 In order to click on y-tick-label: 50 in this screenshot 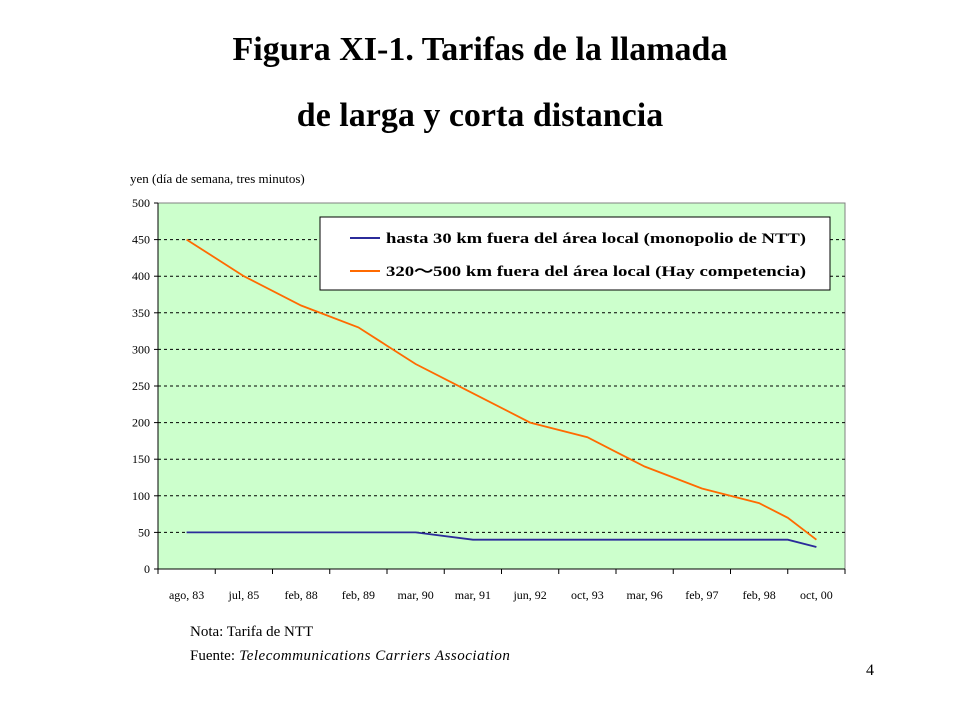, I will do `click(144, 532)`.